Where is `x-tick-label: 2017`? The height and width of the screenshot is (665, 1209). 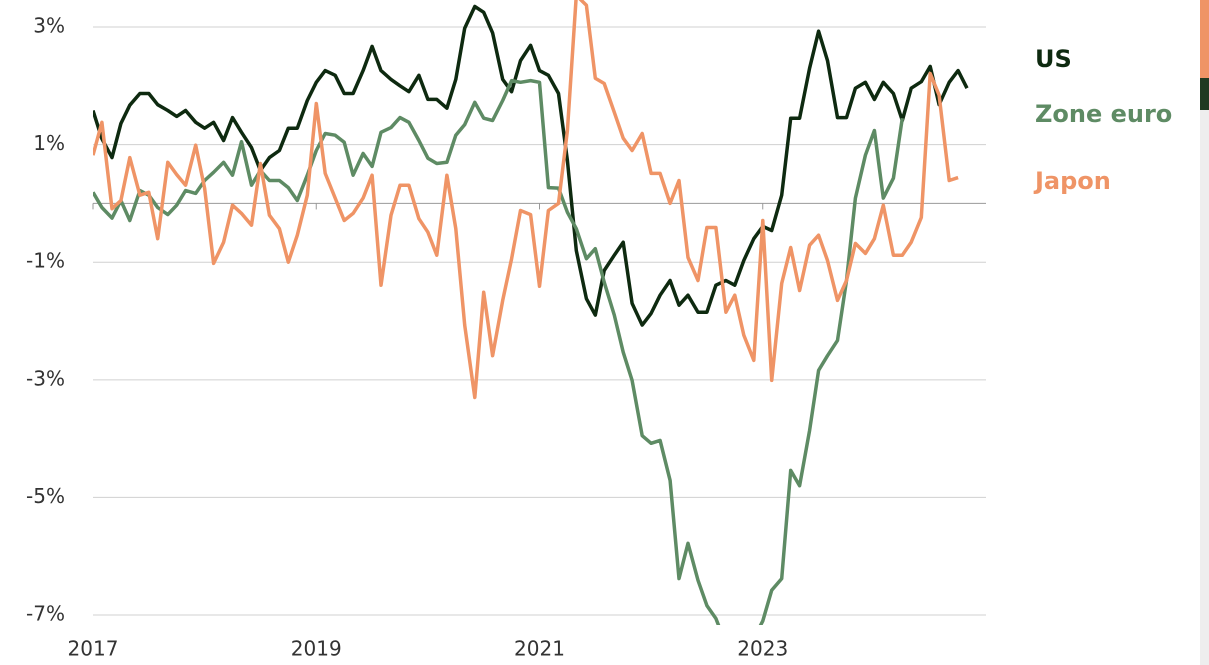
x-tick-label: 2017 is located at coordinates (93, 649).